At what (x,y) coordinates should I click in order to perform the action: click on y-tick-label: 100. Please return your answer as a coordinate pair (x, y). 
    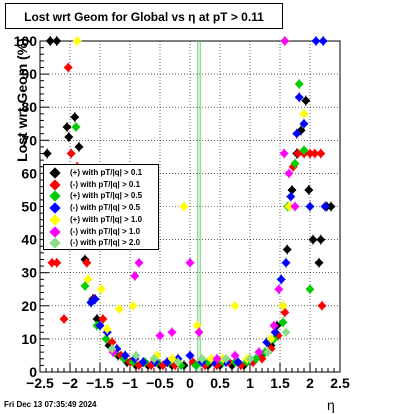
    Looking at the image, I should click on (26, 41).